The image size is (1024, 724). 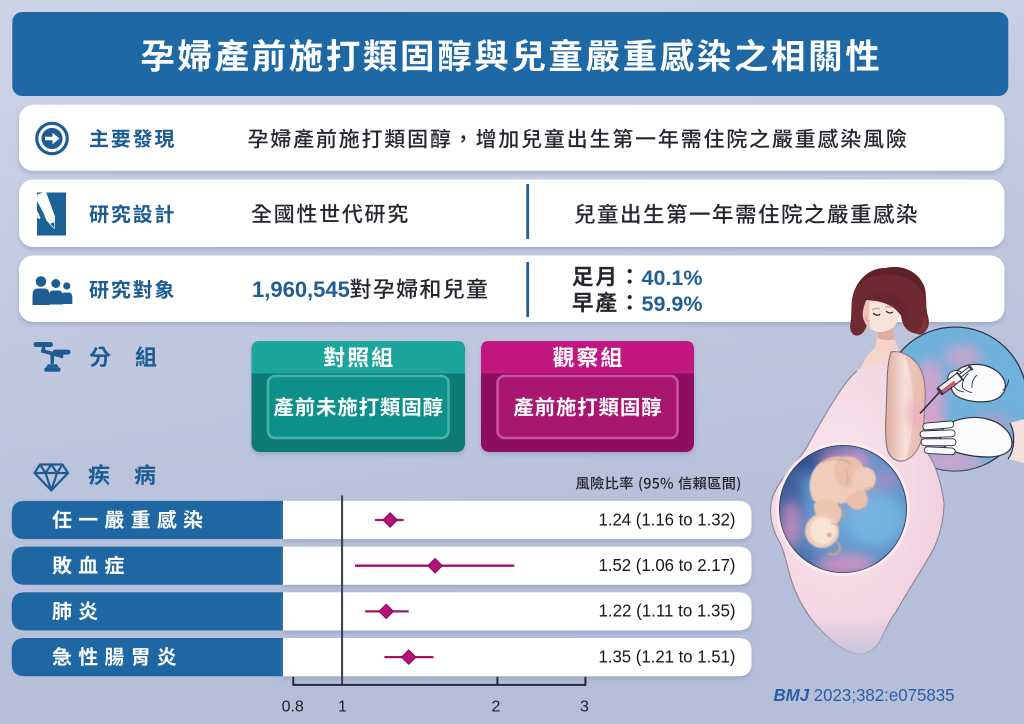 I want to click on svg-text: 1.24 (1.16 to 1.32), so click(x=667, y=519).